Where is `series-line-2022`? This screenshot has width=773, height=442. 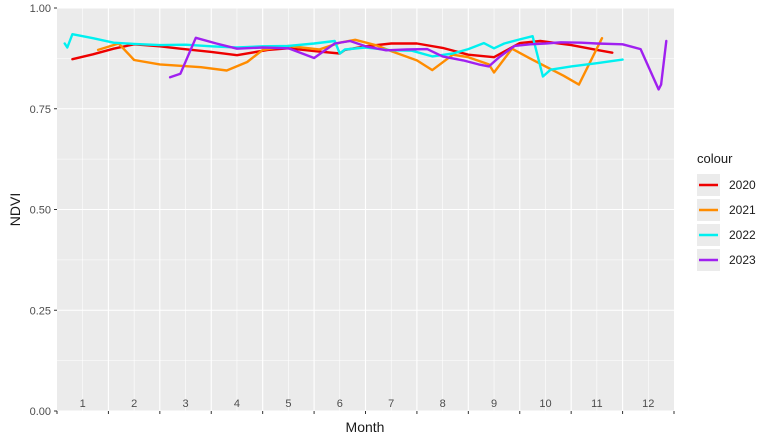
series-line-2022 is located at coordinates (343, 55).